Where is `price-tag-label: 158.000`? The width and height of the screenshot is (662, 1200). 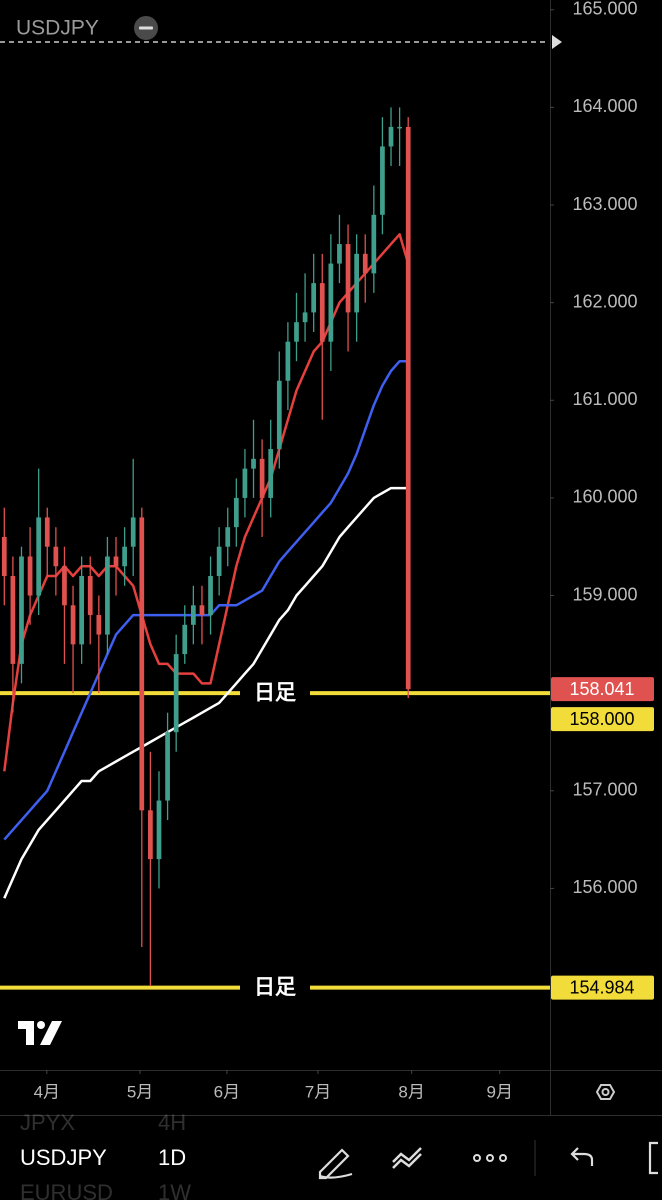
price-tag-label: 158.000 is located at coordinates (601, 719).